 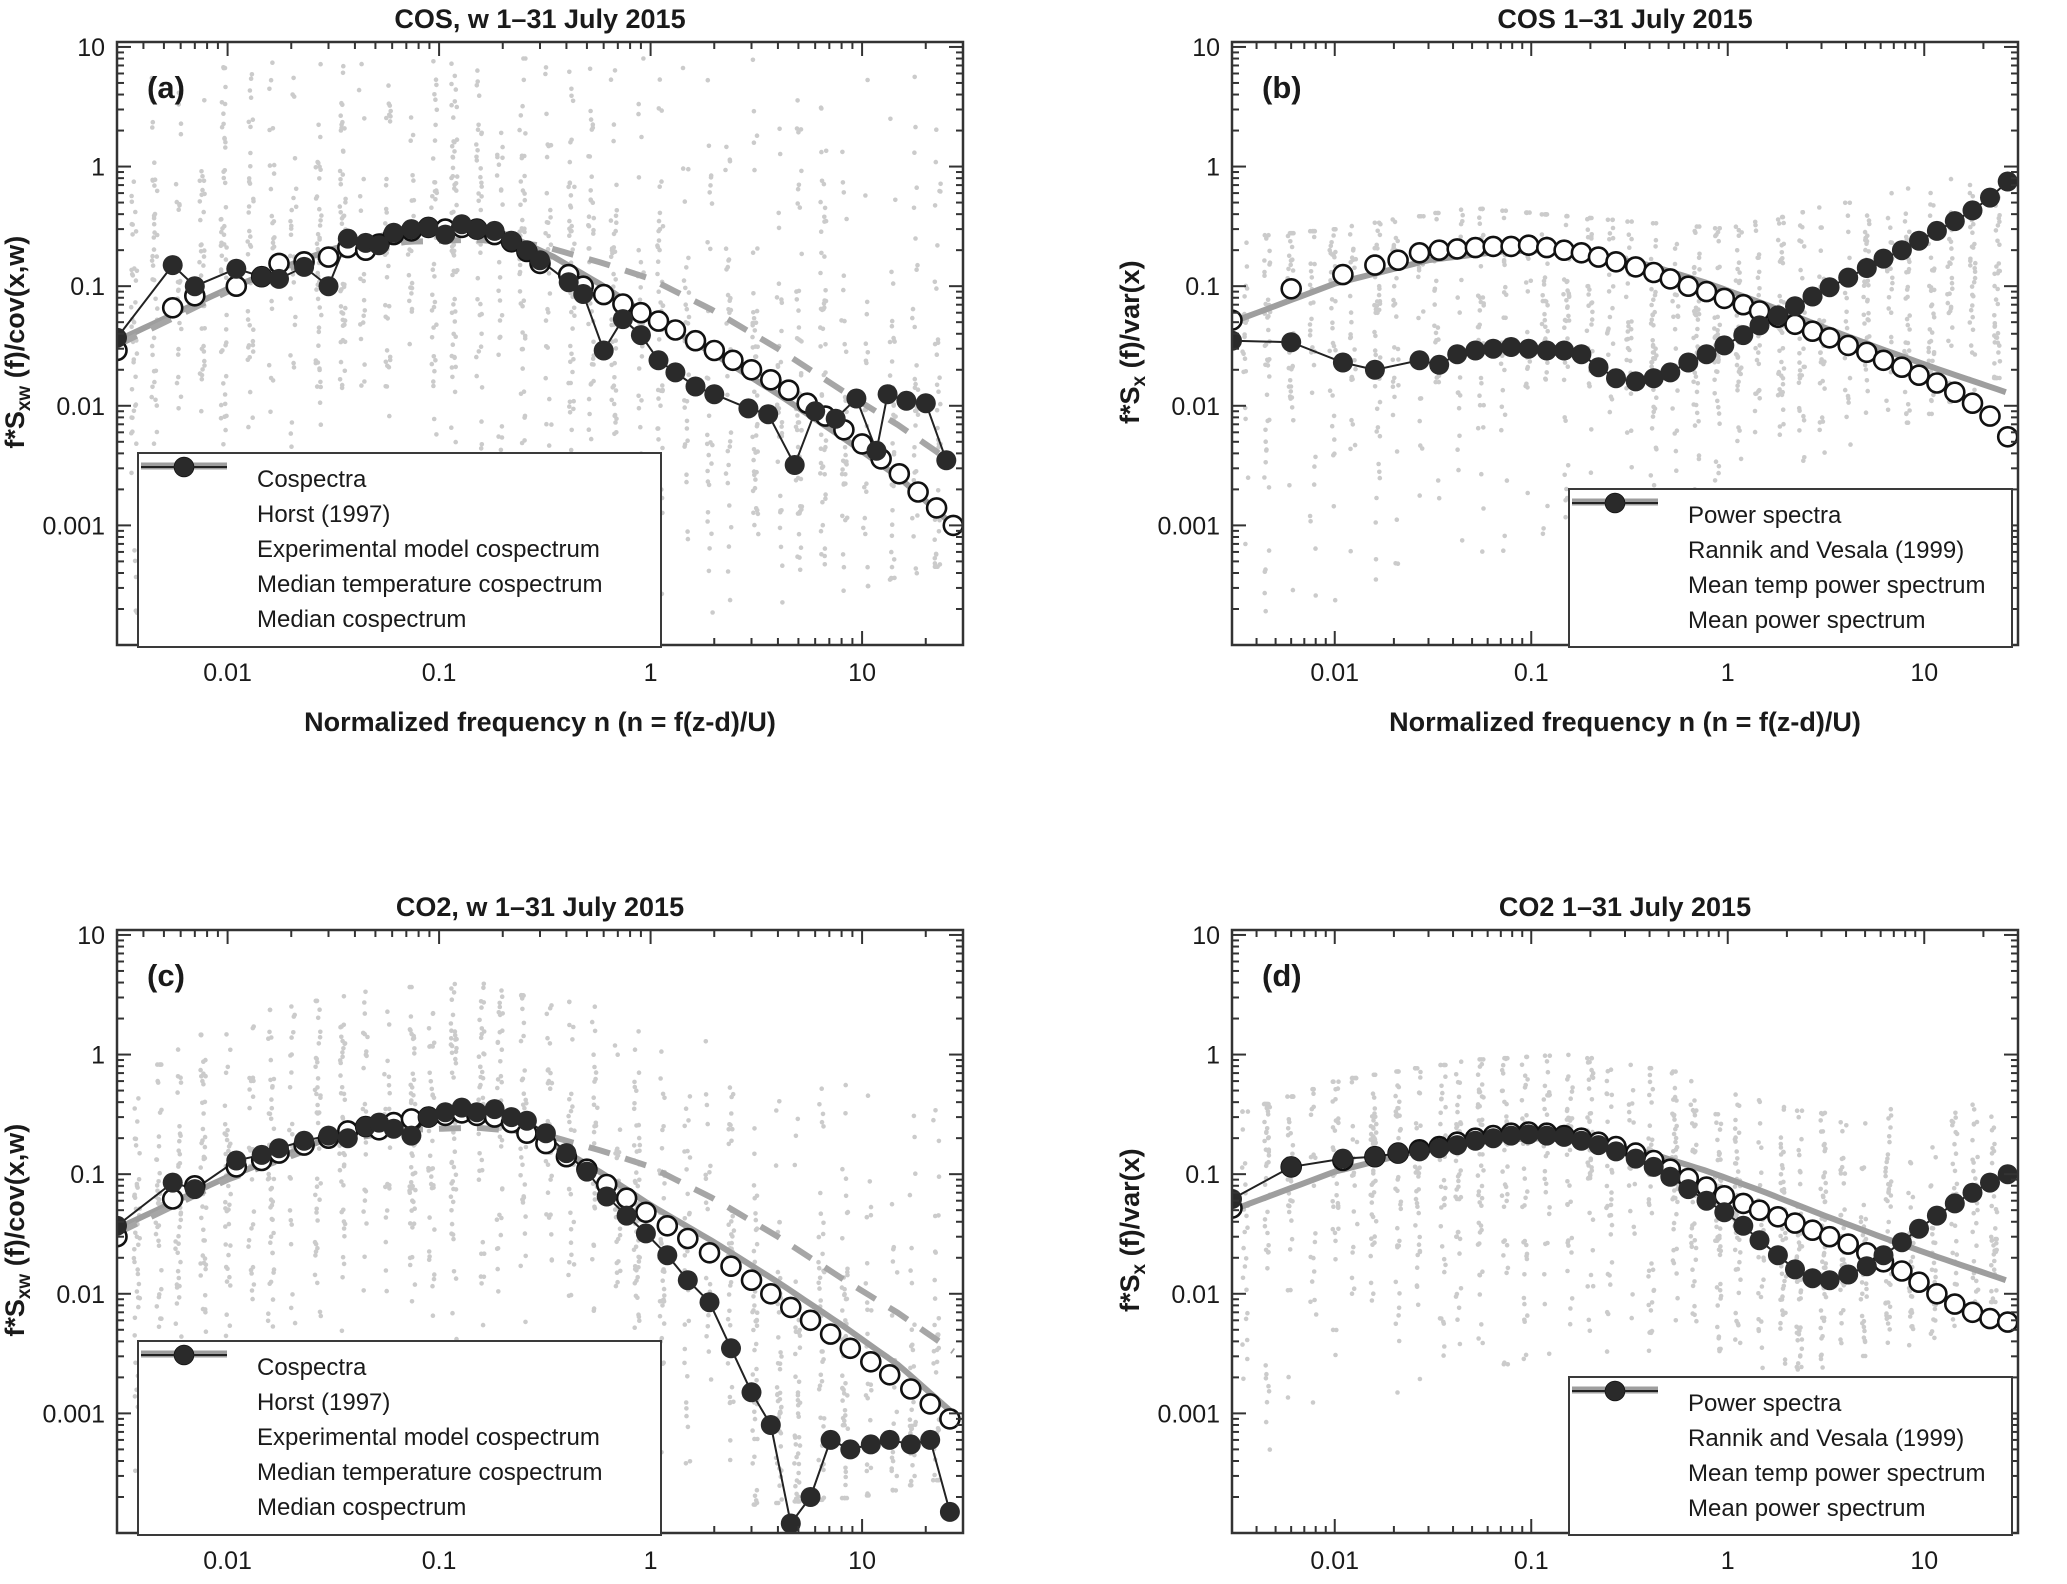 I want to click on y-axis-label-c: f*Sxw (f)/cov(x,w), so click(x=18, y=1230).